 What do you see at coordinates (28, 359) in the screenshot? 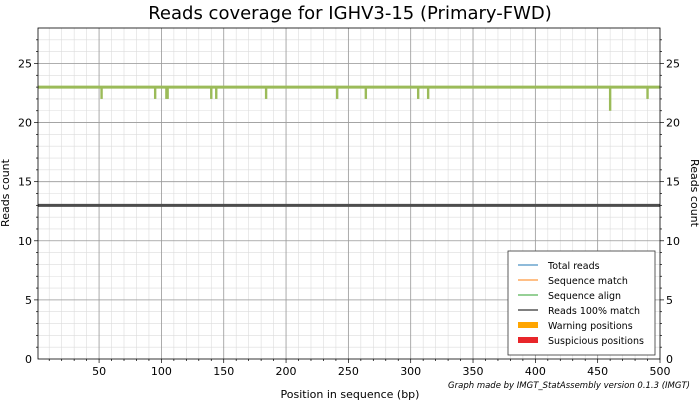
I see `y-tick-label: 0` at bounding box center [28, 359].